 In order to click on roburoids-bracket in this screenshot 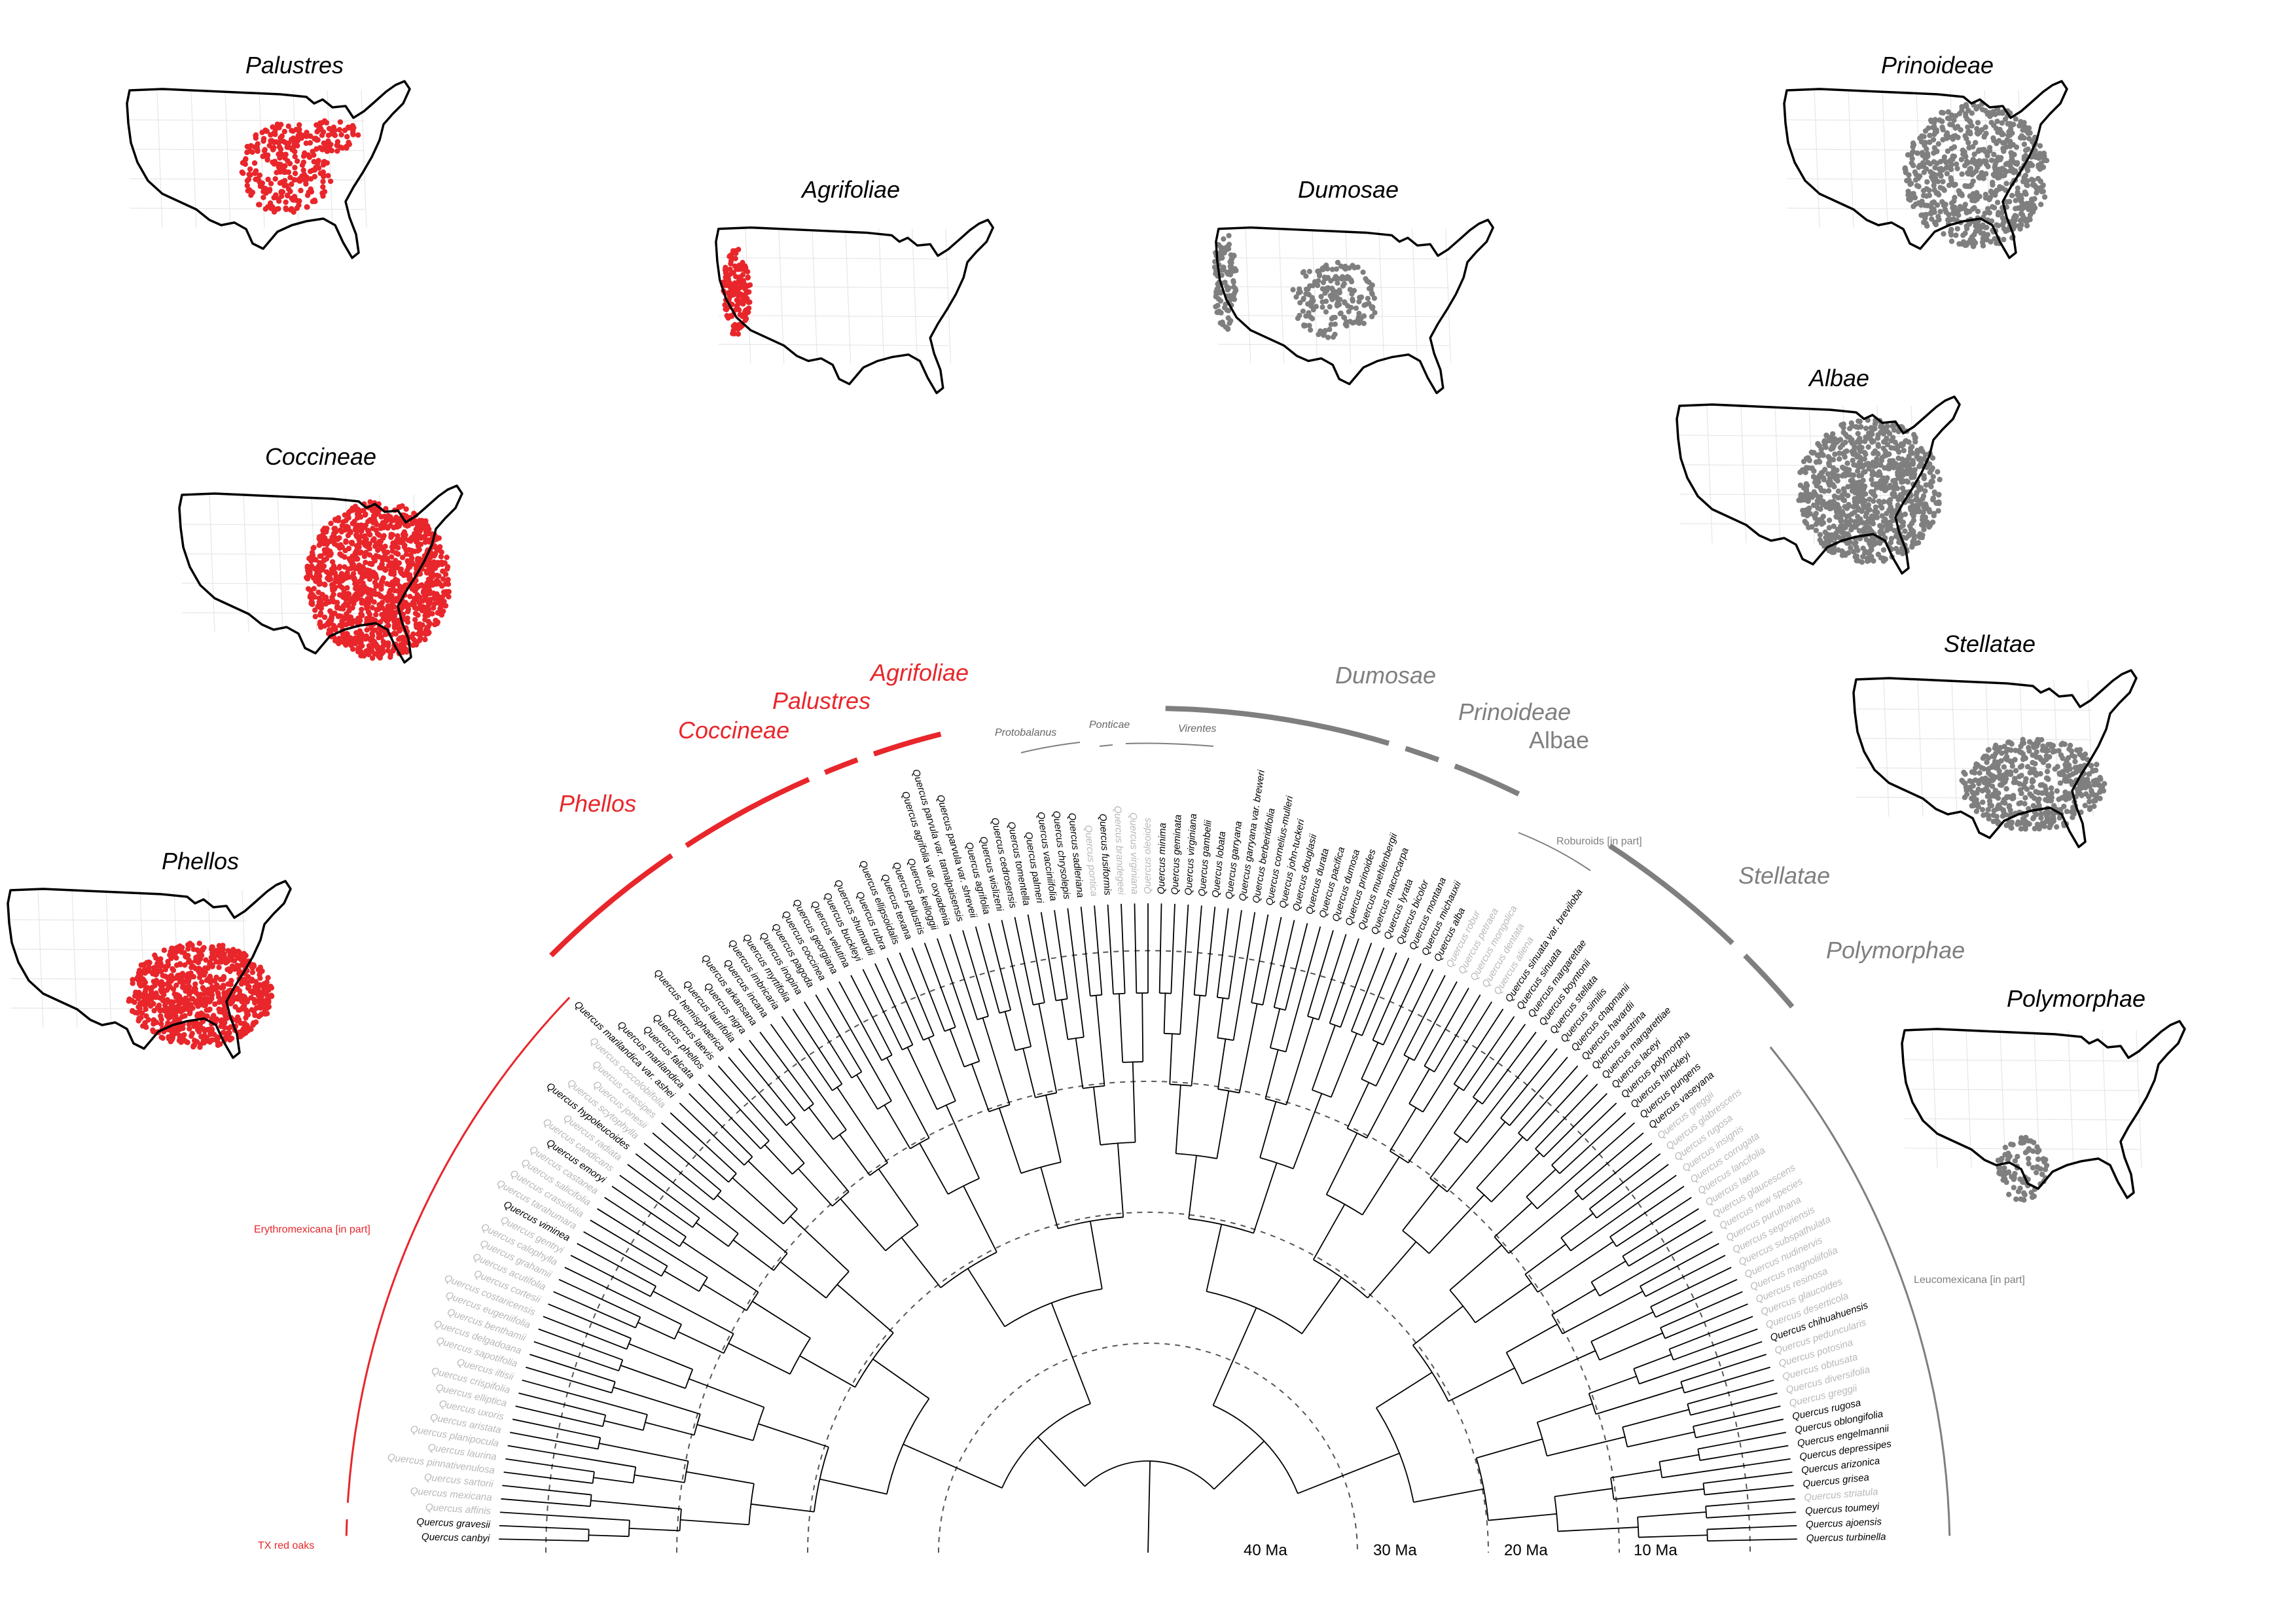, I will do `click(1554, 851)`.